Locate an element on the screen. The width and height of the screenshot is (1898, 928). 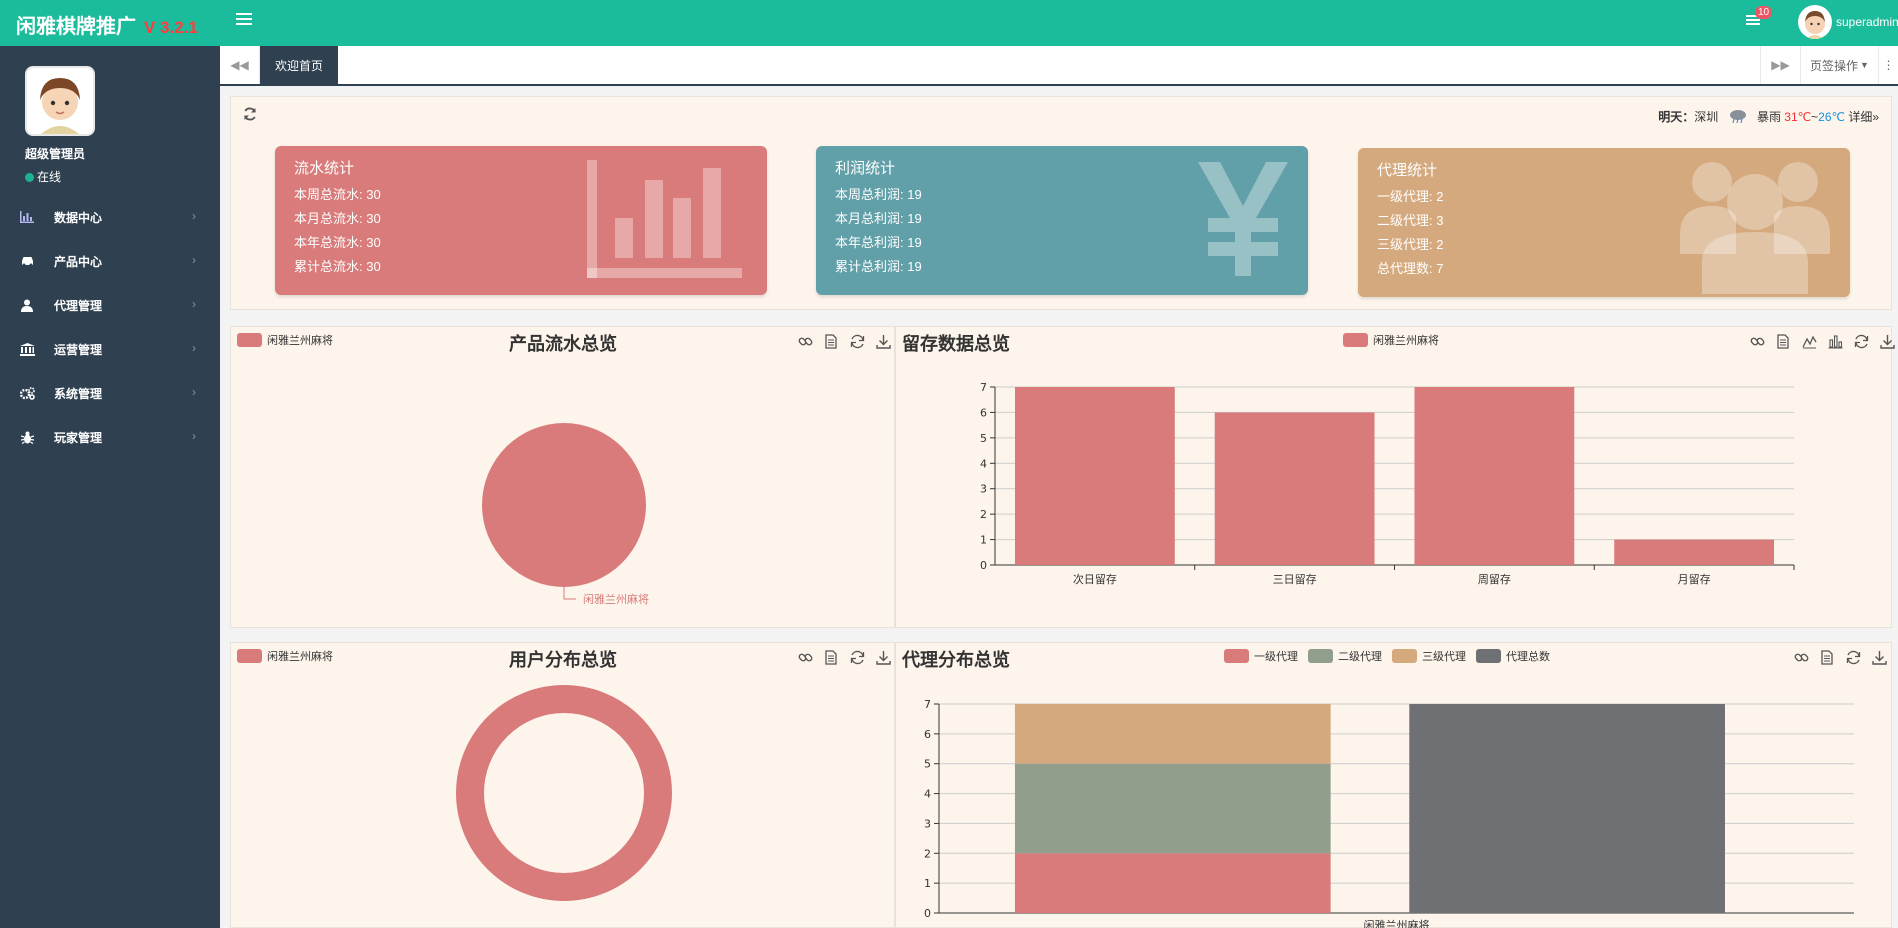
messages-button: 10 is located at coordinates (1759, 18).